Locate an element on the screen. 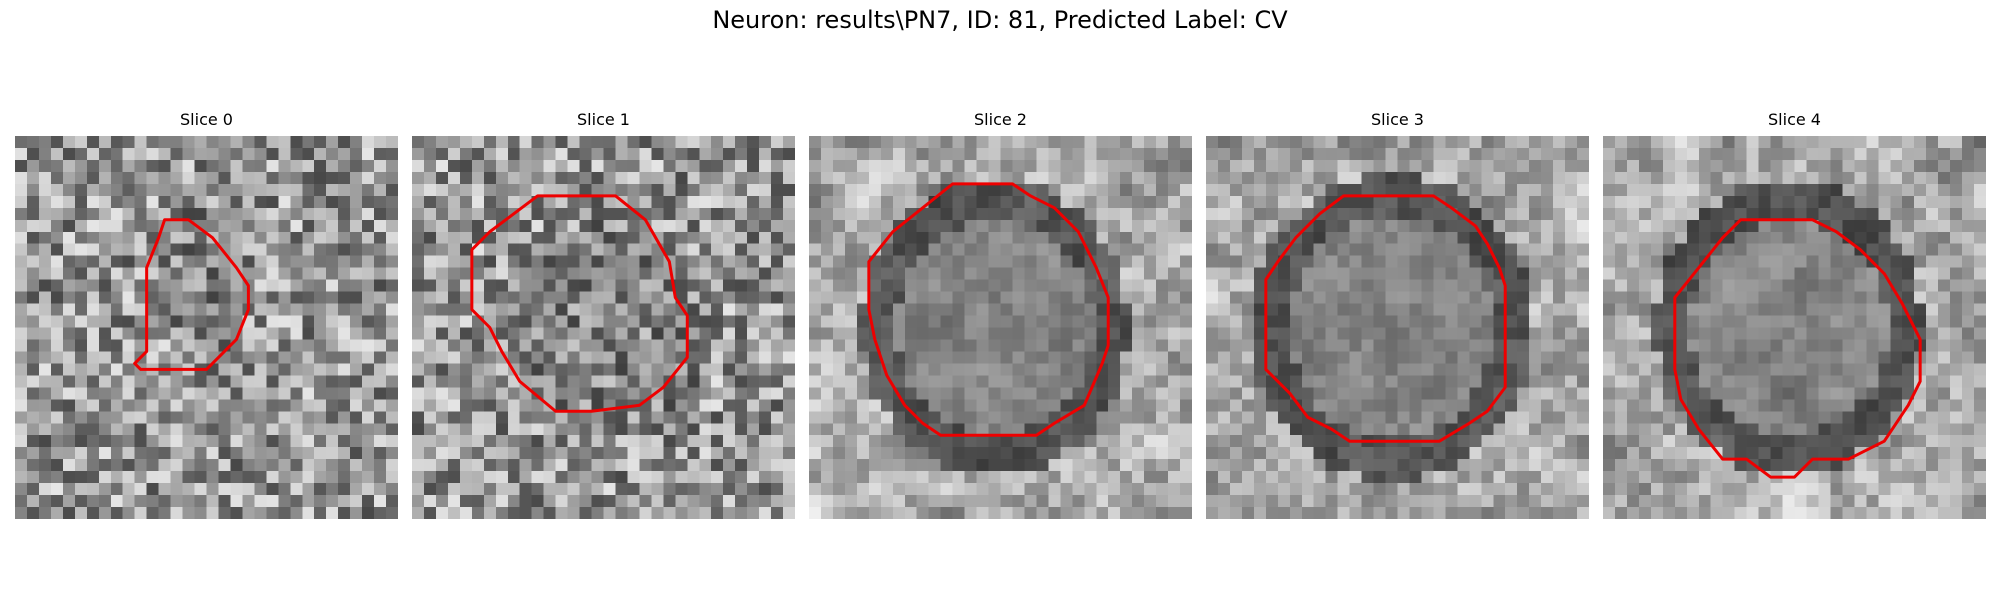 The width and height of the screenshot is (2000, 600). slice-panel-4: Slice 4 is located at coordinates (1794, 320).